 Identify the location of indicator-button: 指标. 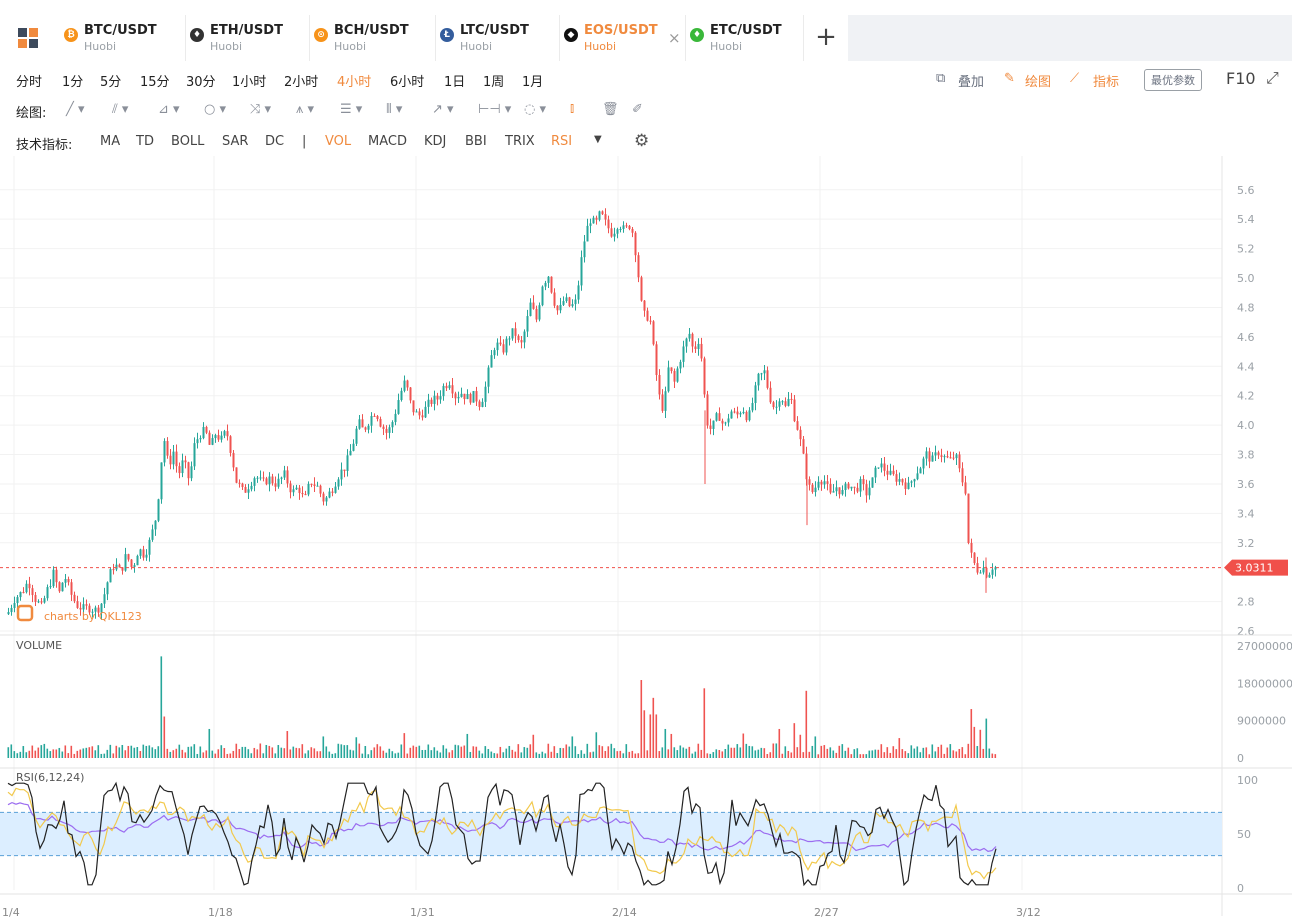
(1106, 82).